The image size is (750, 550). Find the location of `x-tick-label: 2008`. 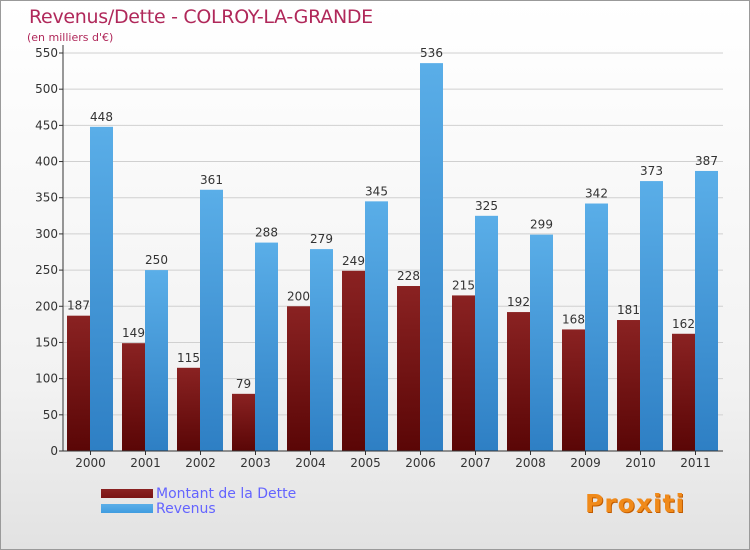

x-tick-label: 2008 is located at coordinates (530, 463).